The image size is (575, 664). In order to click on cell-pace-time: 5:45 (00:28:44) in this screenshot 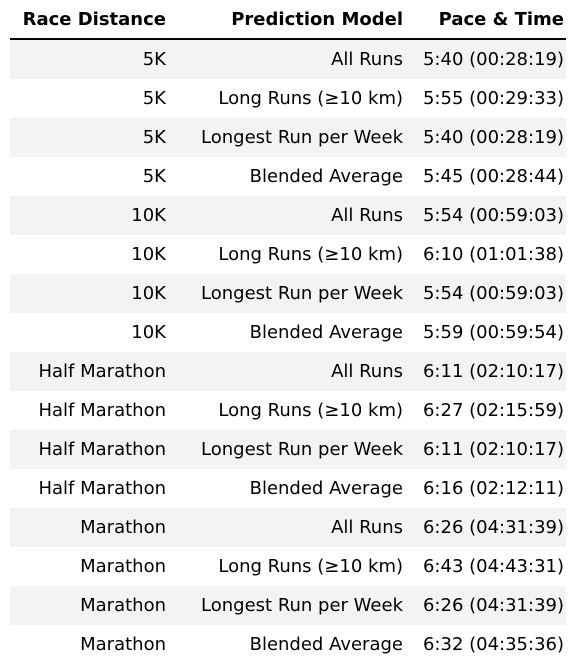, I will do `click(493, 176)`.